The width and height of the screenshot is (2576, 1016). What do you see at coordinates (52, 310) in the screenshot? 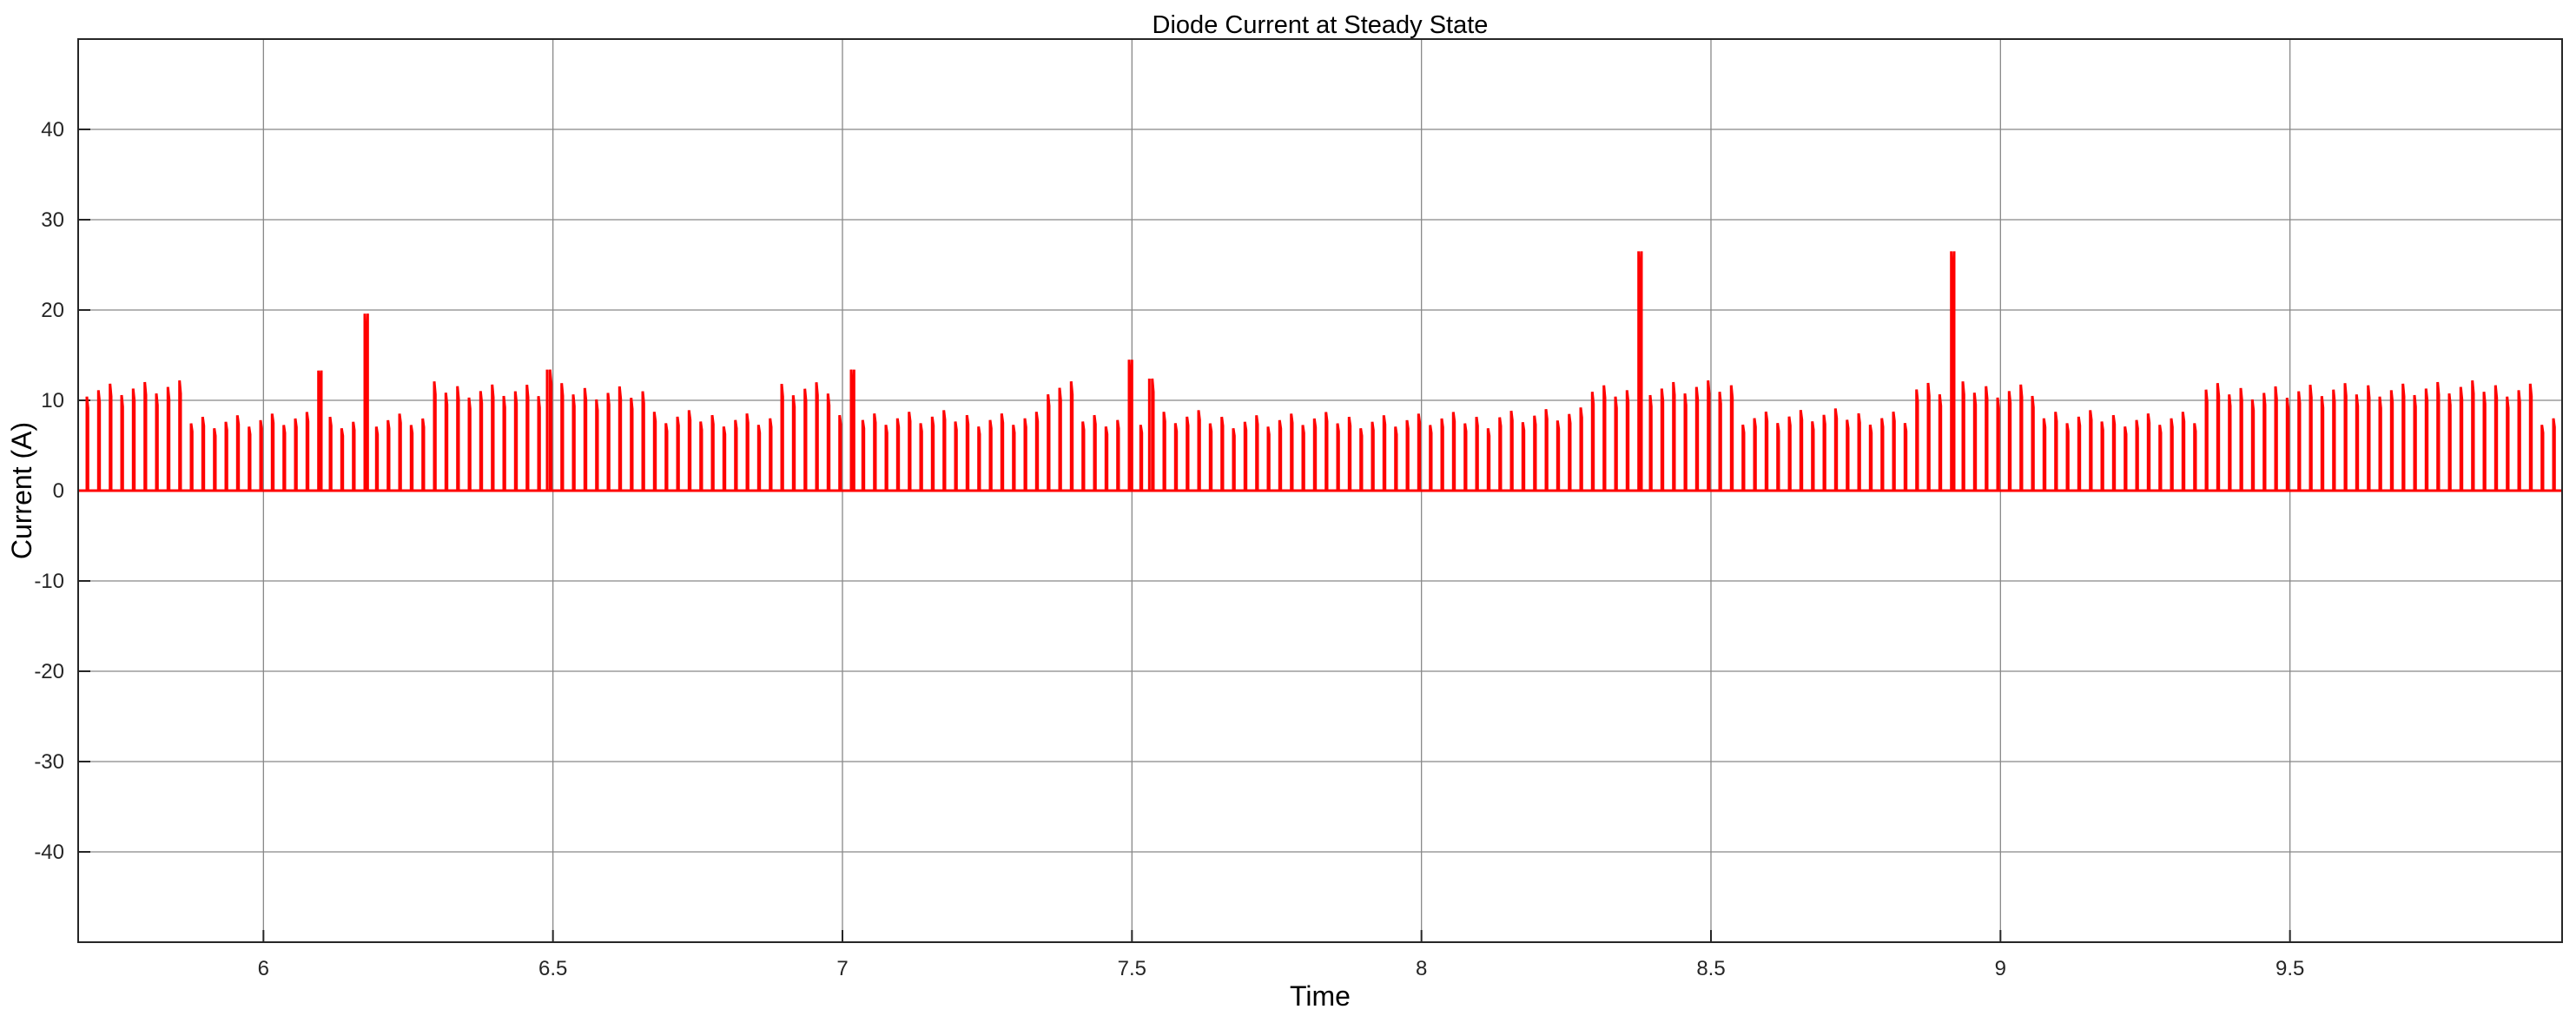
I see `y-tick-label: 20` at bounding box center [52, 310].